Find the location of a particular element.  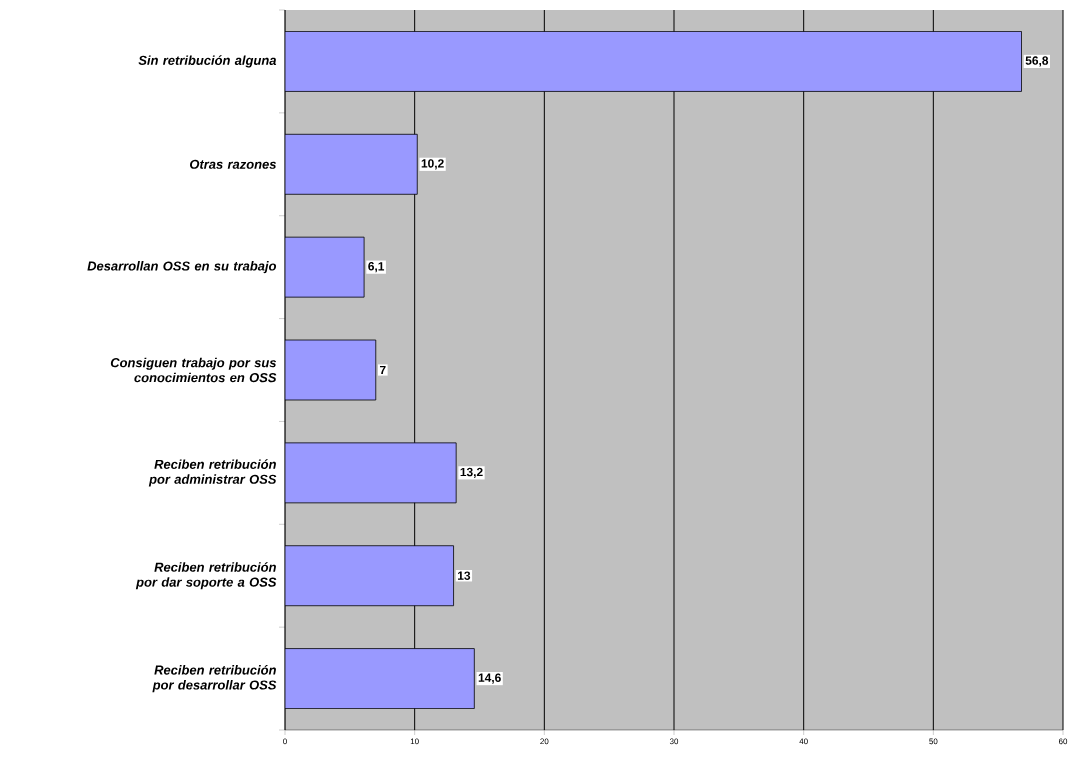

data-label: 56,8 is located at coordinates (1037, 61).